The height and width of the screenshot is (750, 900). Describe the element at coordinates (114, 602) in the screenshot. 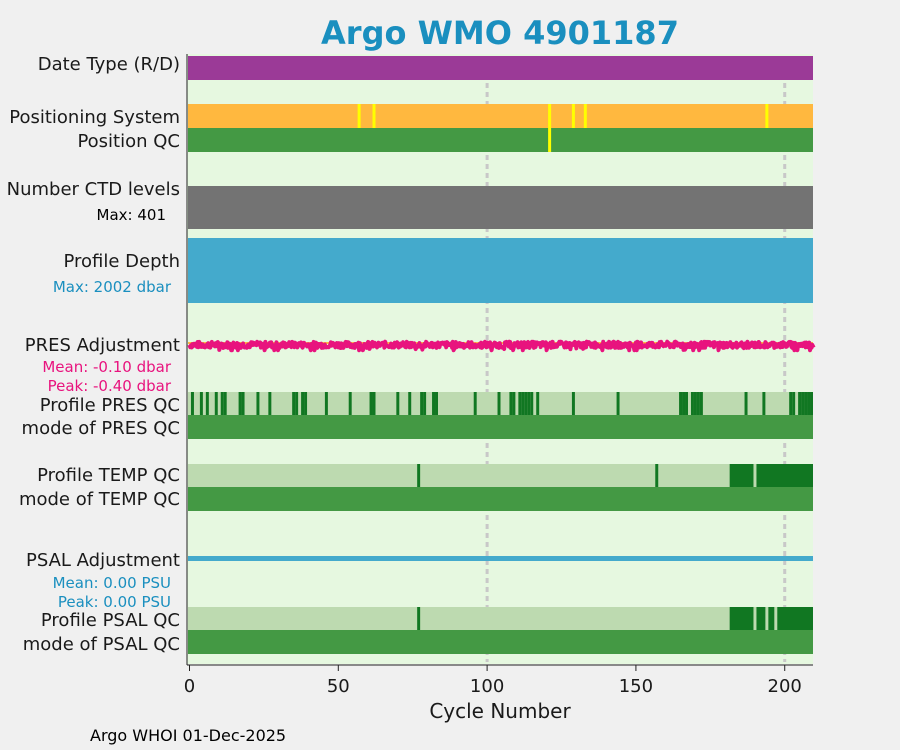

I see `psal-peak-label: Peak: 0.00 PSU` at that location.